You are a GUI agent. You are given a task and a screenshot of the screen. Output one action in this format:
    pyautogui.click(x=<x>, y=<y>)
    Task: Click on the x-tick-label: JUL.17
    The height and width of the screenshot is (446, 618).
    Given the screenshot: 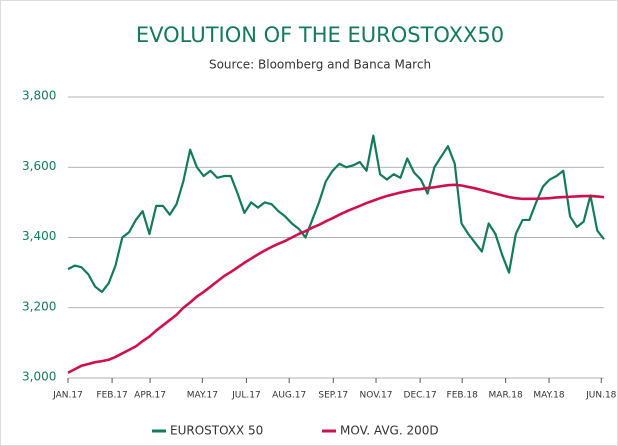 What is the action you would take?
    pyautogui.click(x=246, y=396)
    